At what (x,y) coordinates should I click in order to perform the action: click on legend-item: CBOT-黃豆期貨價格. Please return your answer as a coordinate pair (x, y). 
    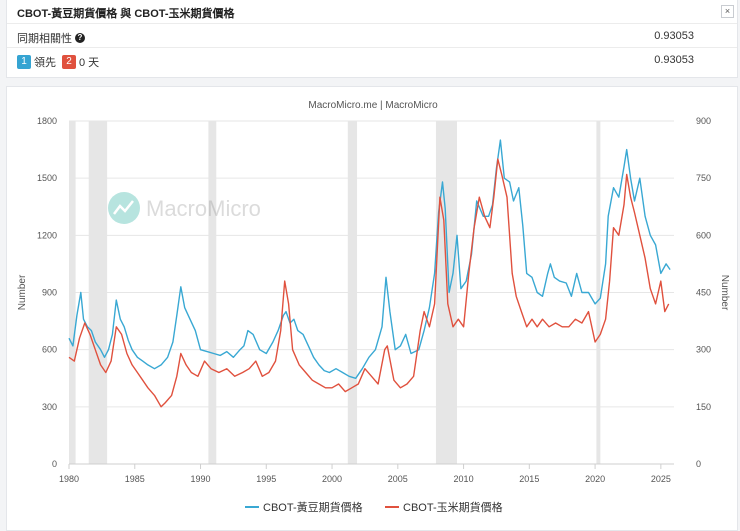
    Looking at the image, I should click on (313, 507).